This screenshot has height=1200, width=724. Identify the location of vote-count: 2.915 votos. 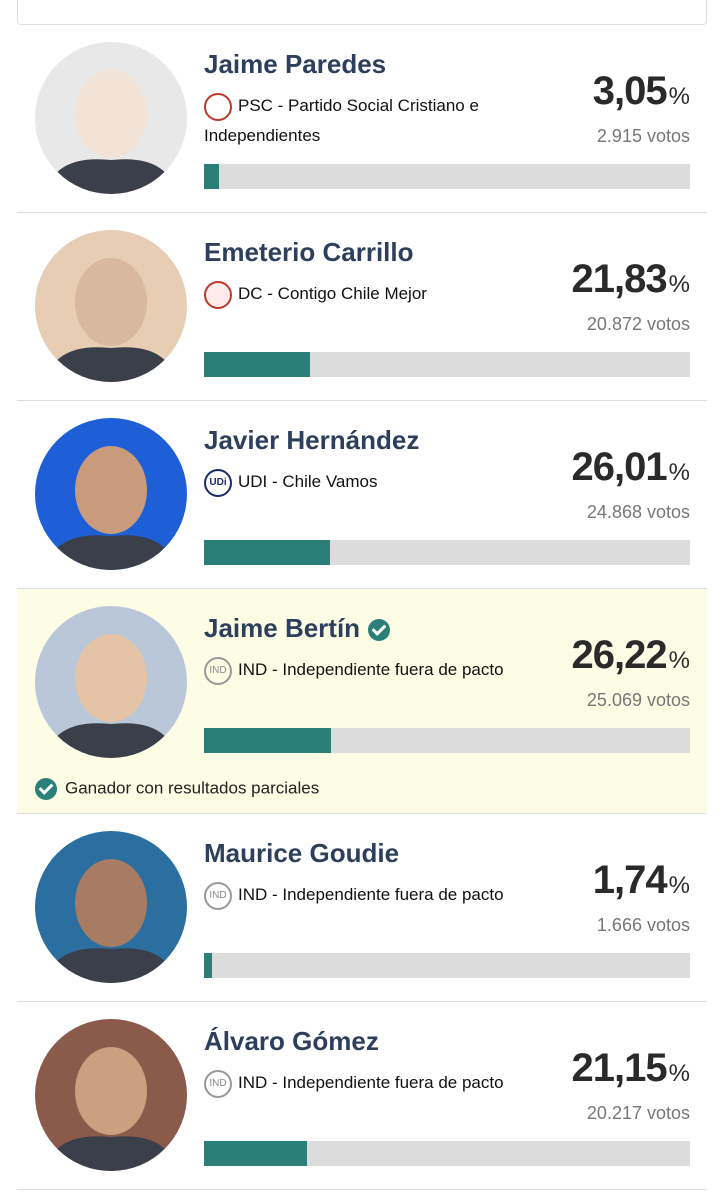
(643, 136).